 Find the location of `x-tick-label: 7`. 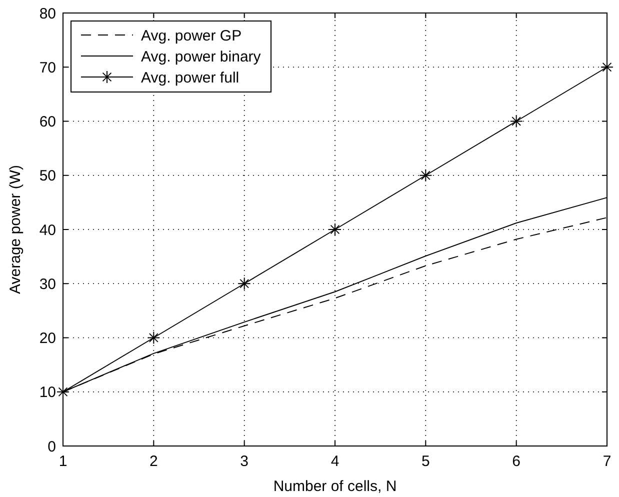

x-tick-label: 7 is located at coordinates (607, 461).